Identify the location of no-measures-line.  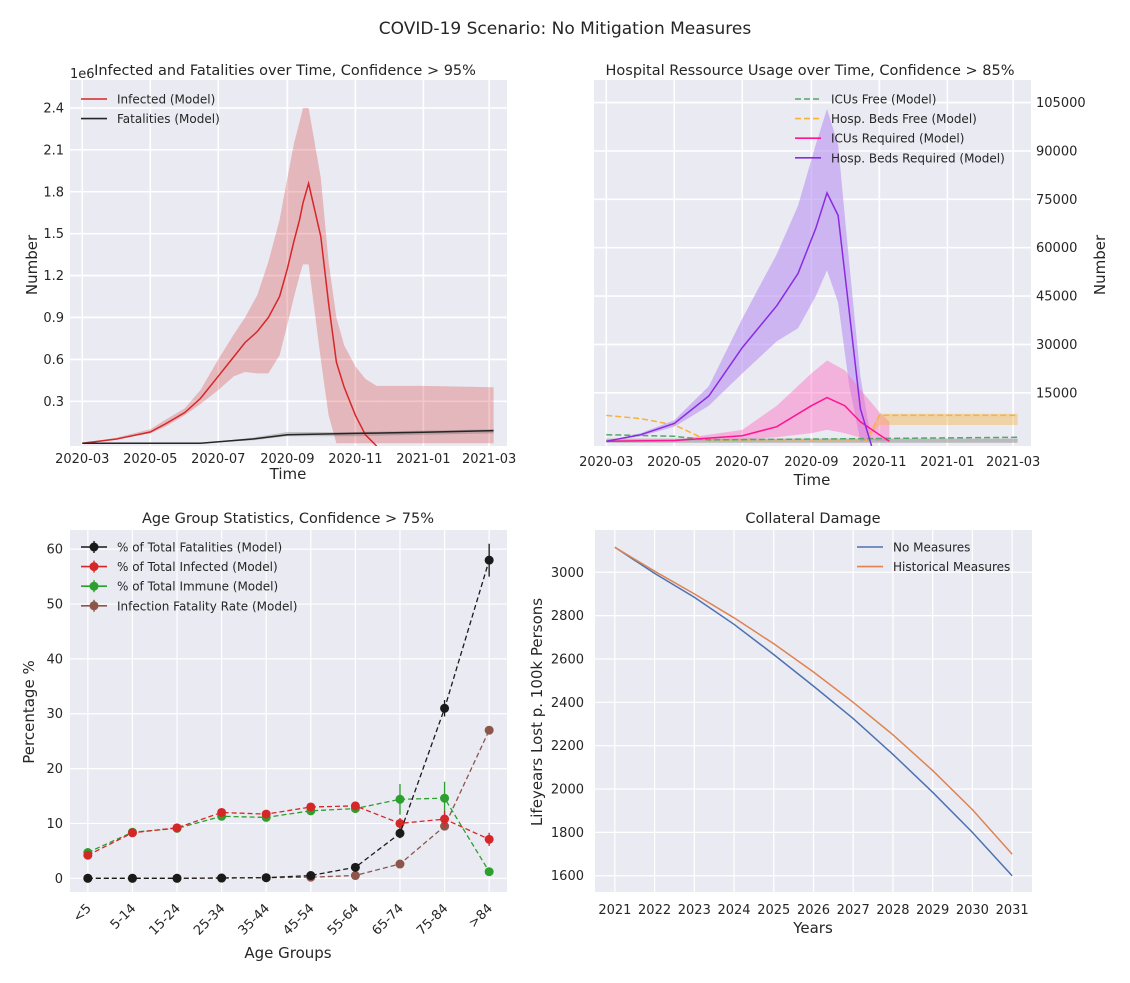
(813, 711).